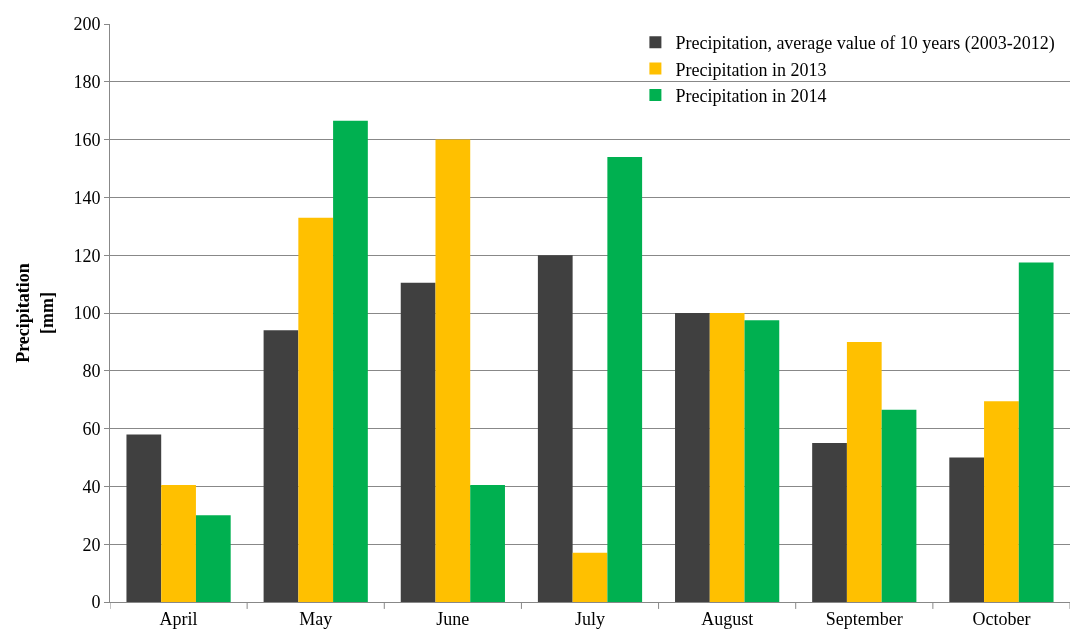 The width and height of the screenshot is (1074, 642). Describe the element at coordinates (590, 618) in the screenshot. I see `x-tick-label: July` at that location.